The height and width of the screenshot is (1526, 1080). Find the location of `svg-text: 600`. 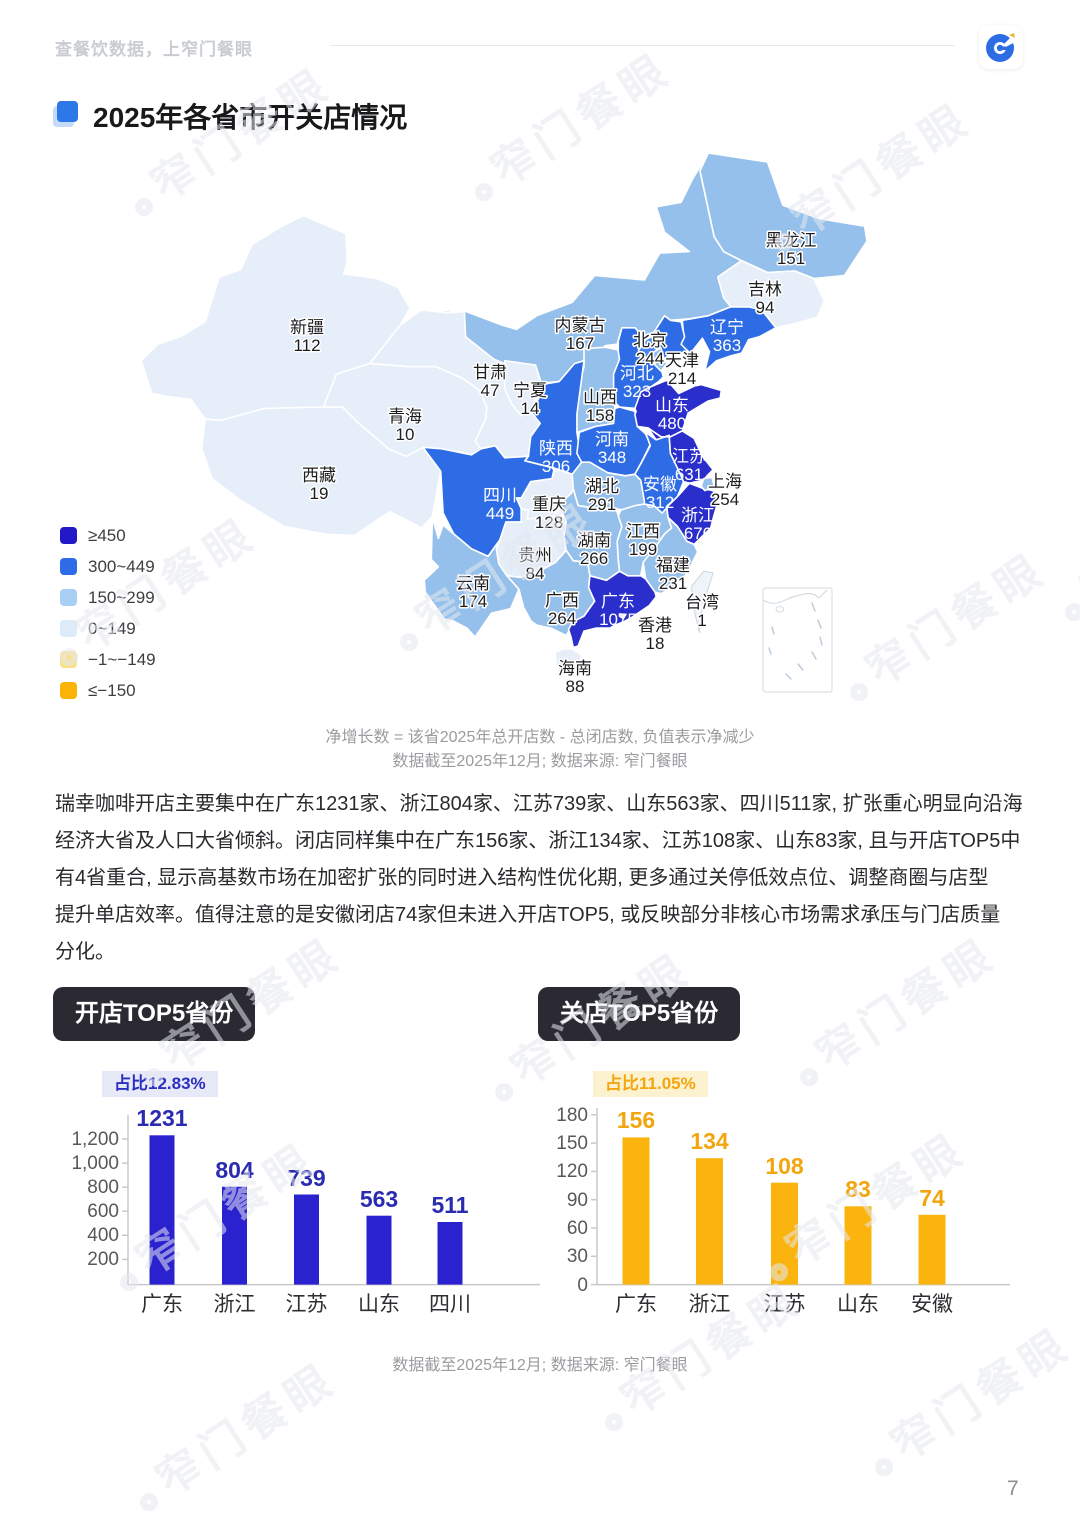

svg-text: 600 is located at coordinates (103, 1211).